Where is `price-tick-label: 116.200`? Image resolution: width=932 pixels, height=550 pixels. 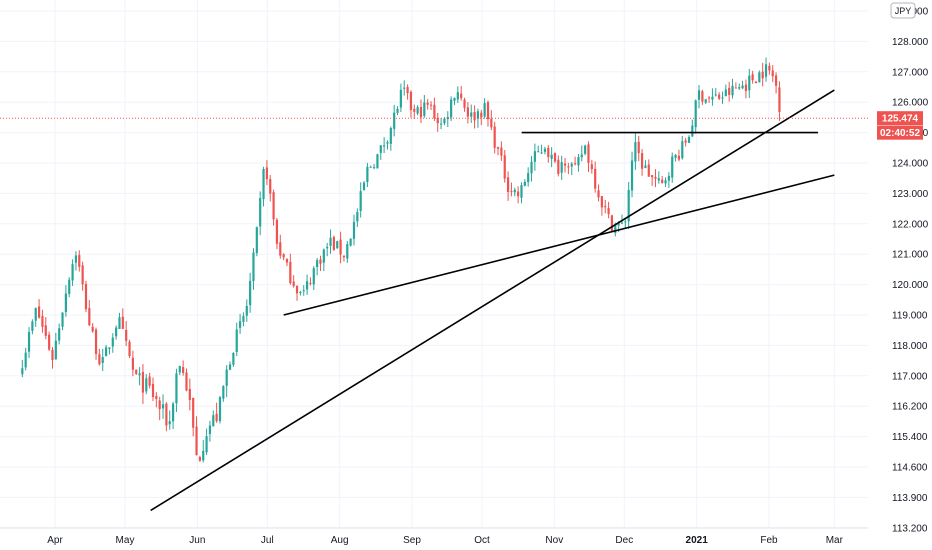 price-tick-label: 116.200 is located at coordinates (910, 407).